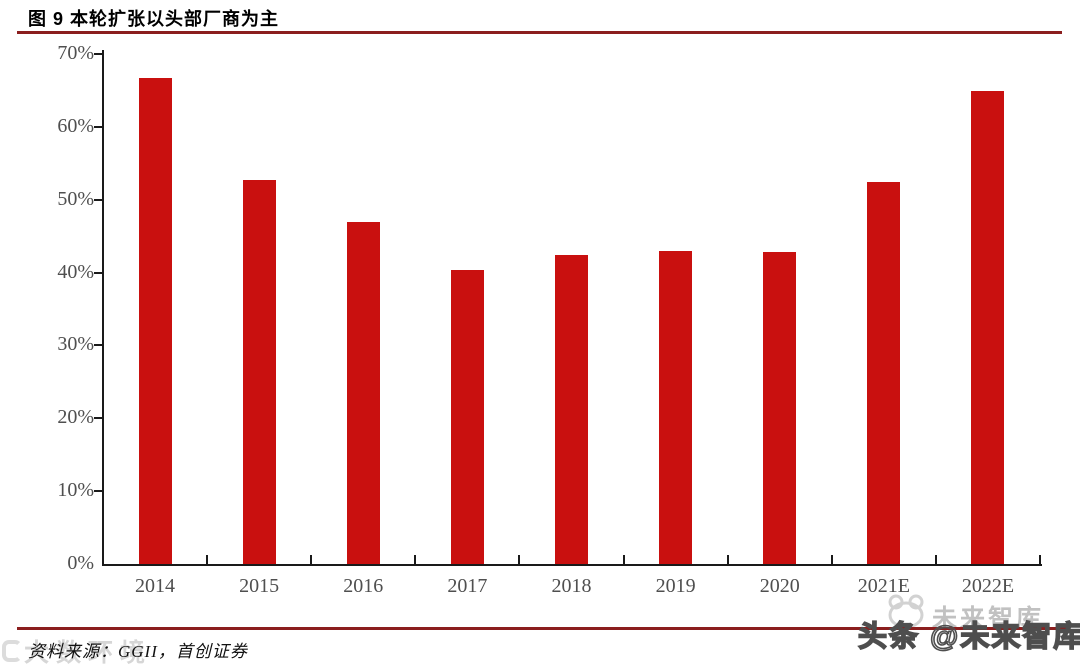 Image resolution: width=1080 pixels, height=667 pixels. Describe the element at coordinates (103, 308) in the screenshot. I see `y-axis-line` at that location.